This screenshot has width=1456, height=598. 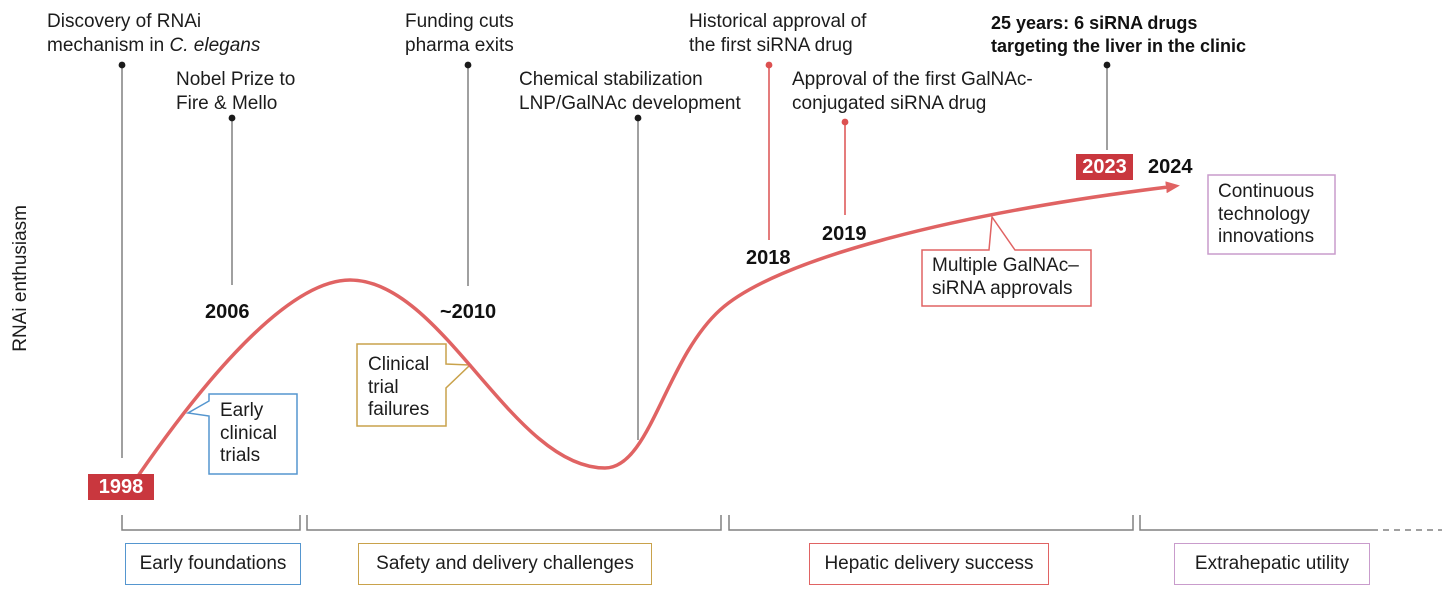 What do you see at coordinates (1170, 167) in the screenshot?
I see `year-label-end: 2024` at bounding box center [1170, 167].